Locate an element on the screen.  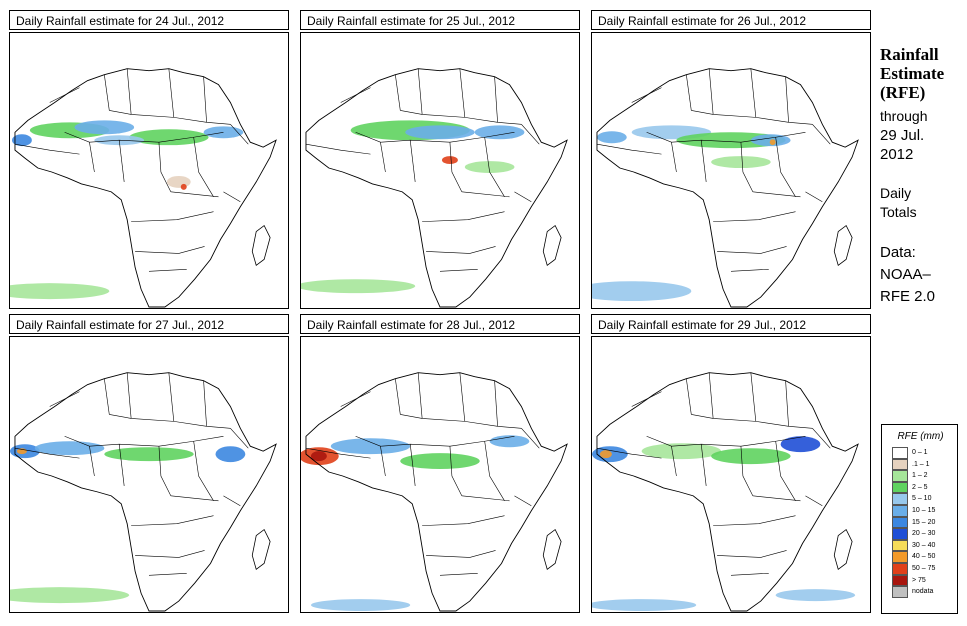
totals-line: Totals is located at coordinates (898, 212).